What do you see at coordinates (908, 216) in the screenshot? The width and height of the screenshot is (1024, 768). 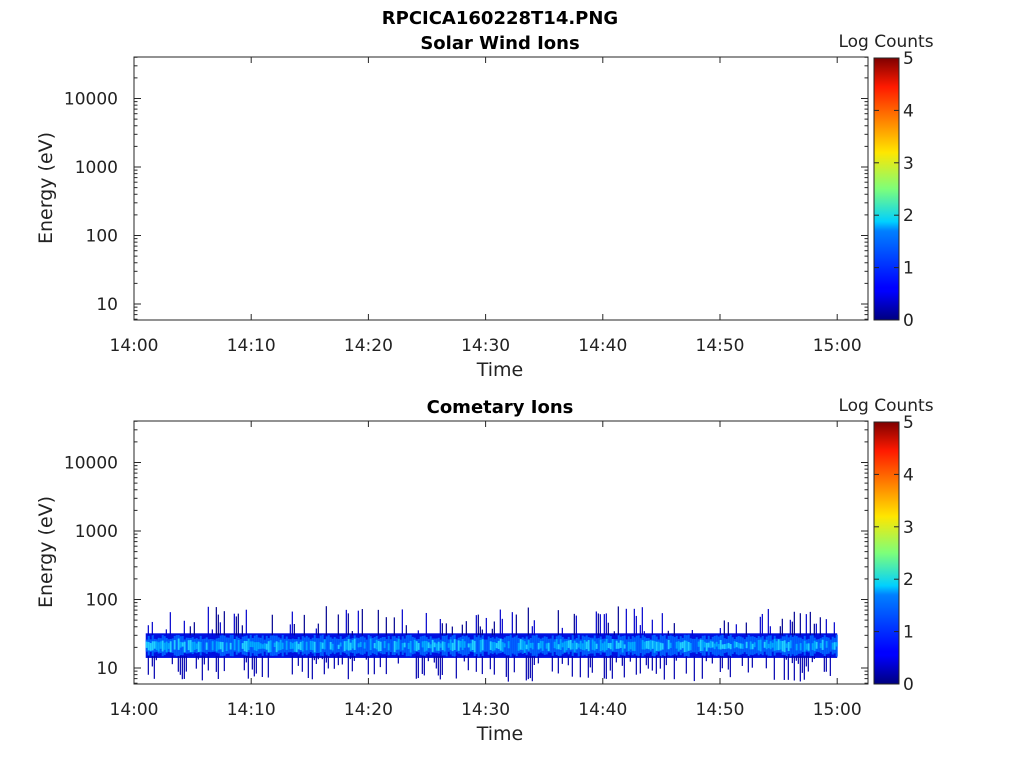 I see `colorbar-tick-label: 2` at bounding box center [908, 216].